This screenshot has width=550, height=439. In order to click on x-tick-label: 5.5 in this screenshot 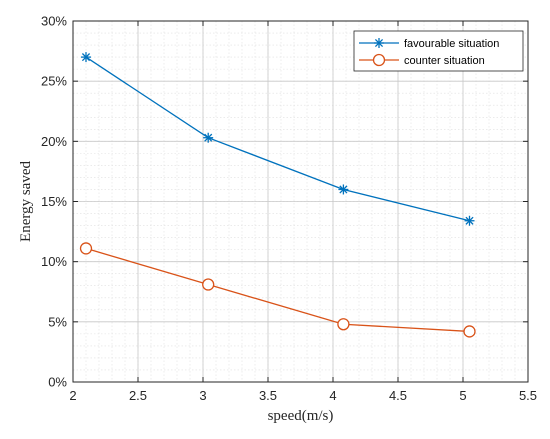, I will do `click(528, 395)`.